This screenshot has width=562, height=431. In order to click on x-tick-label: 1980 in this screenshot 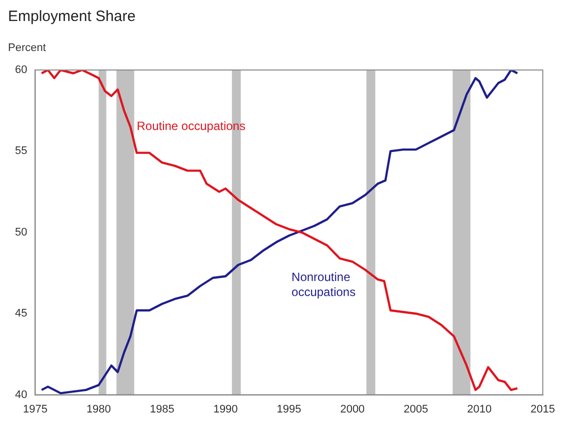, I will do `click(98, 409)`.